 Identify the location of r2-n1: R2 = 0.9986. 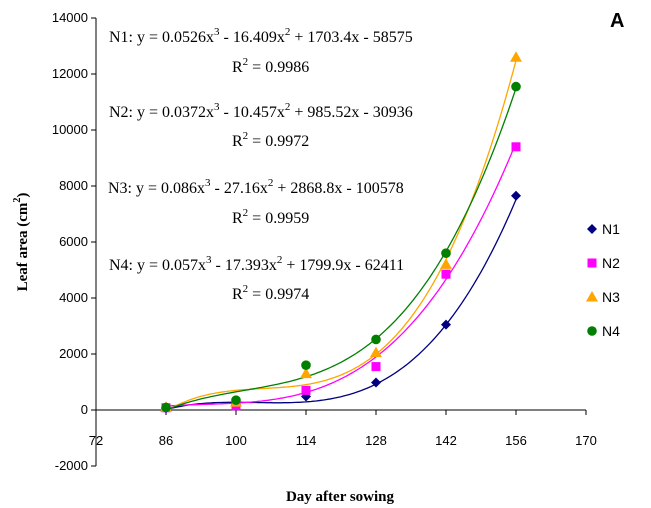
(270, 66).